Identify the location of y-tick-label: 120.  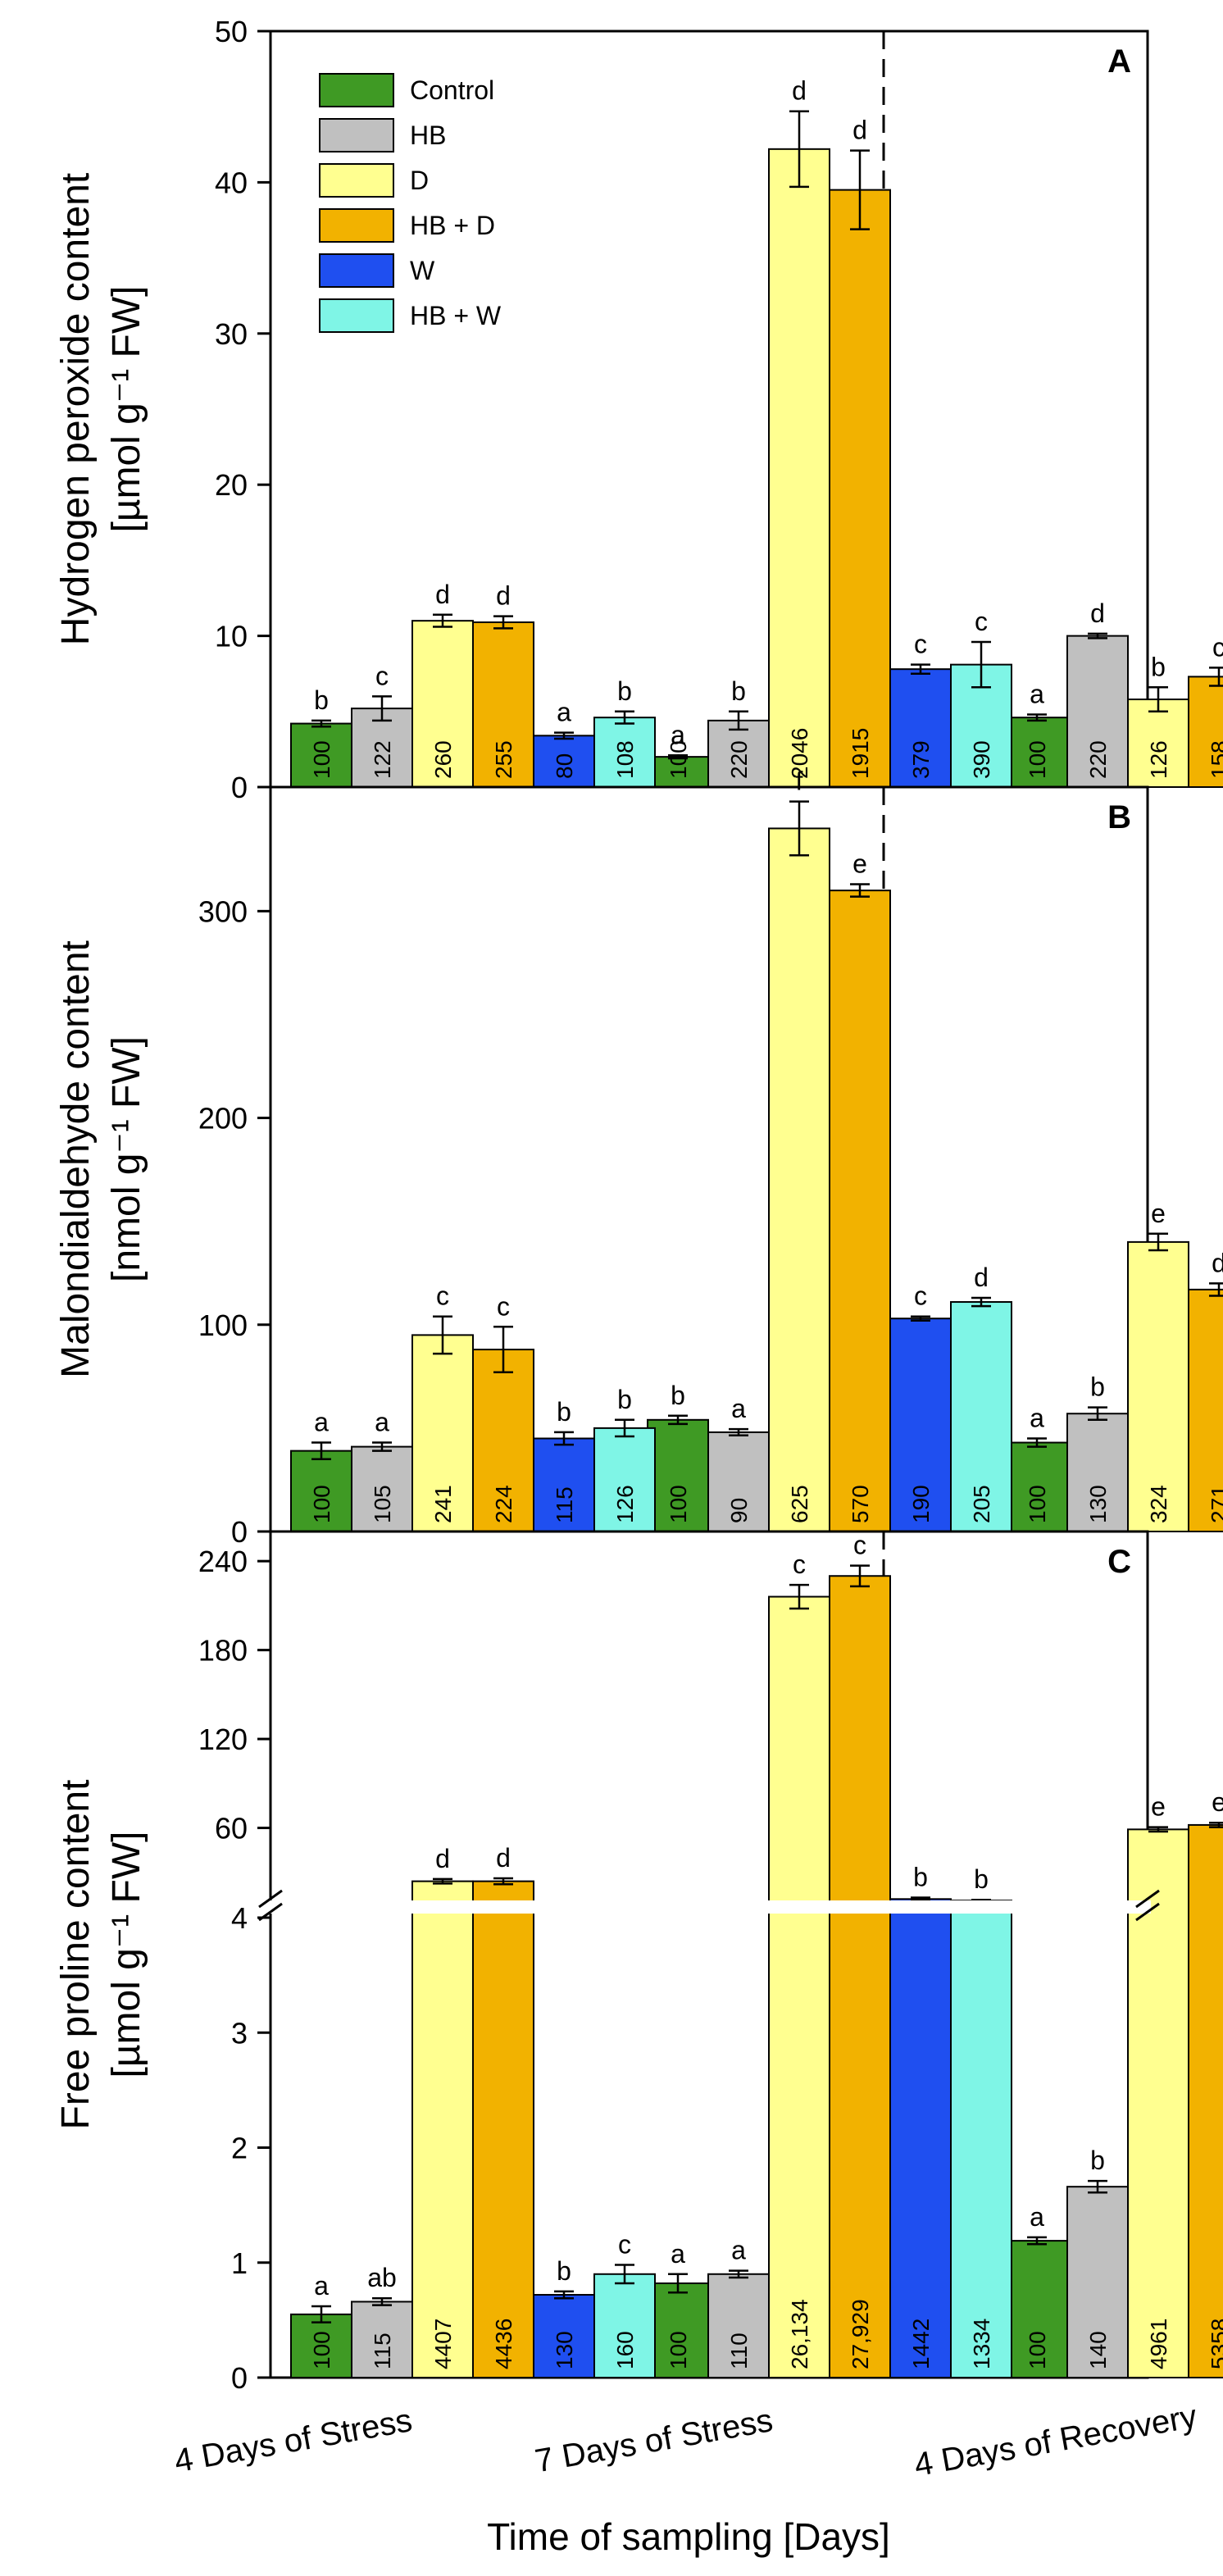
(223, 1739).